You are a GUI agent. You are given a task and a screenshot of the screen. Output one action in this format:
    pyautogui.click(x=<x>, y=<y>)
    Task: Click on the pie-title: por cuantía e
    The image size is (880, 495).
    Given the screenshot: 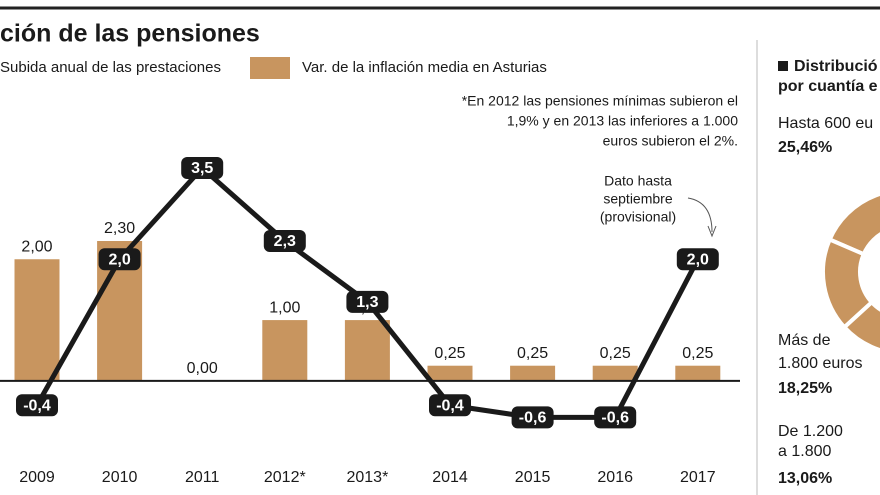 What is the action you would take?
    pyautogui.click(x=828, y=86)
    